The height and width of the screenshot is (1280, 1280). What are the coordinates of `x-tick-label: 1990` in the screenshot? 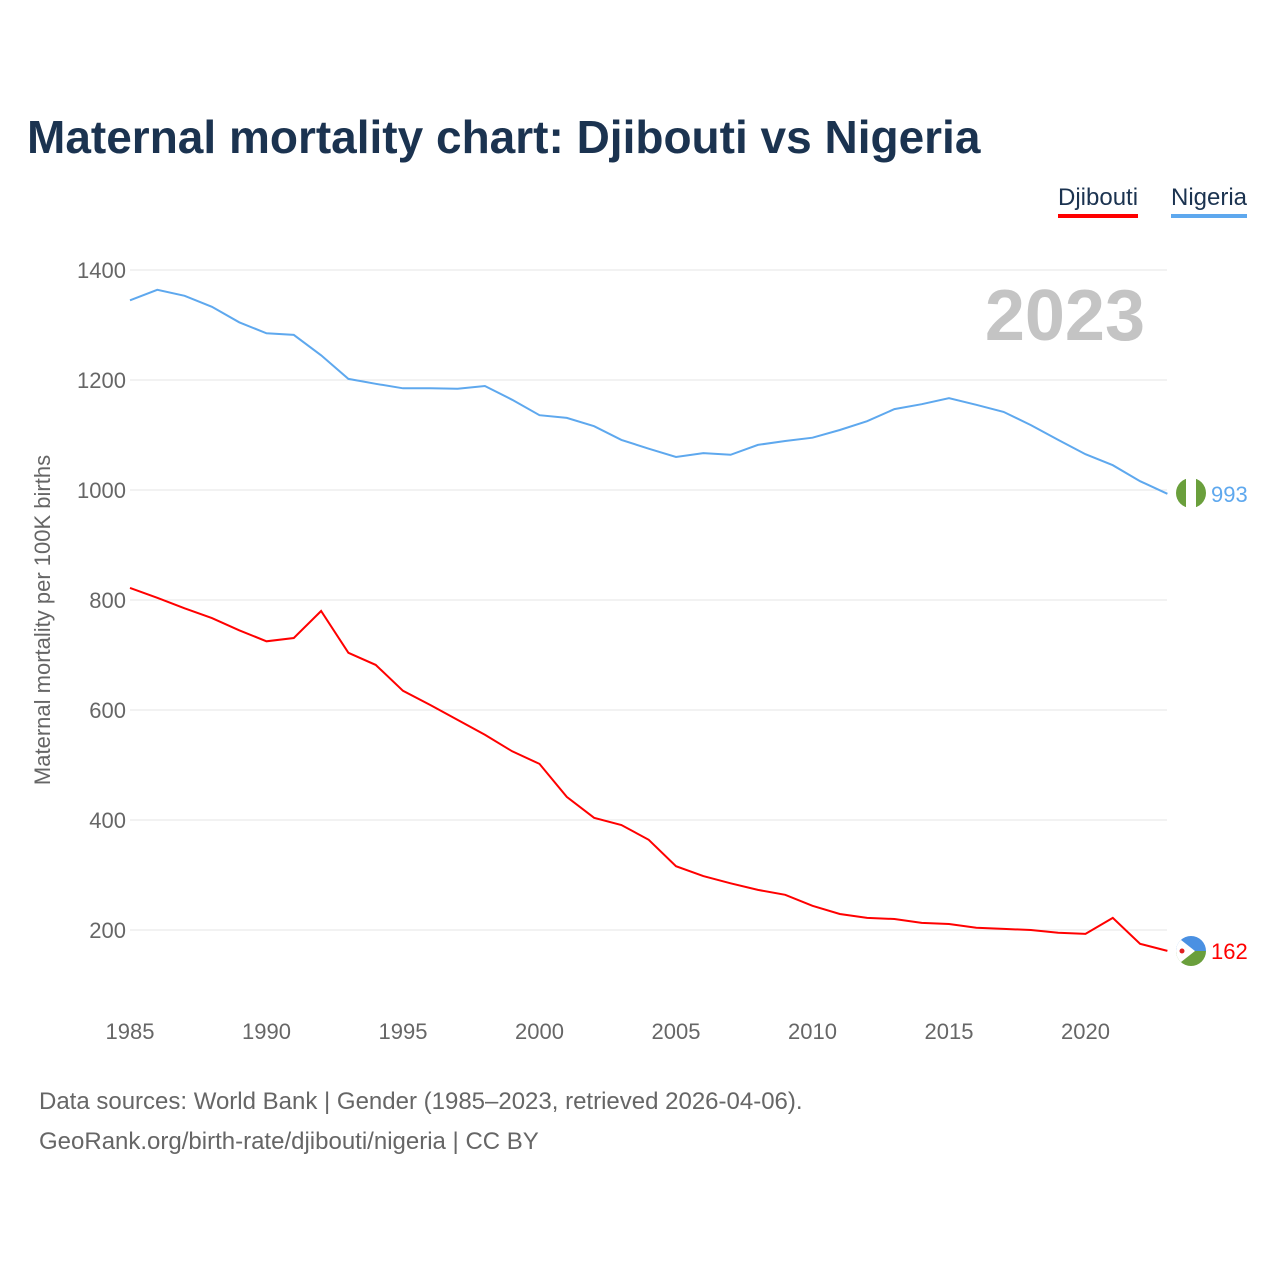 It's located at (266, 1031).